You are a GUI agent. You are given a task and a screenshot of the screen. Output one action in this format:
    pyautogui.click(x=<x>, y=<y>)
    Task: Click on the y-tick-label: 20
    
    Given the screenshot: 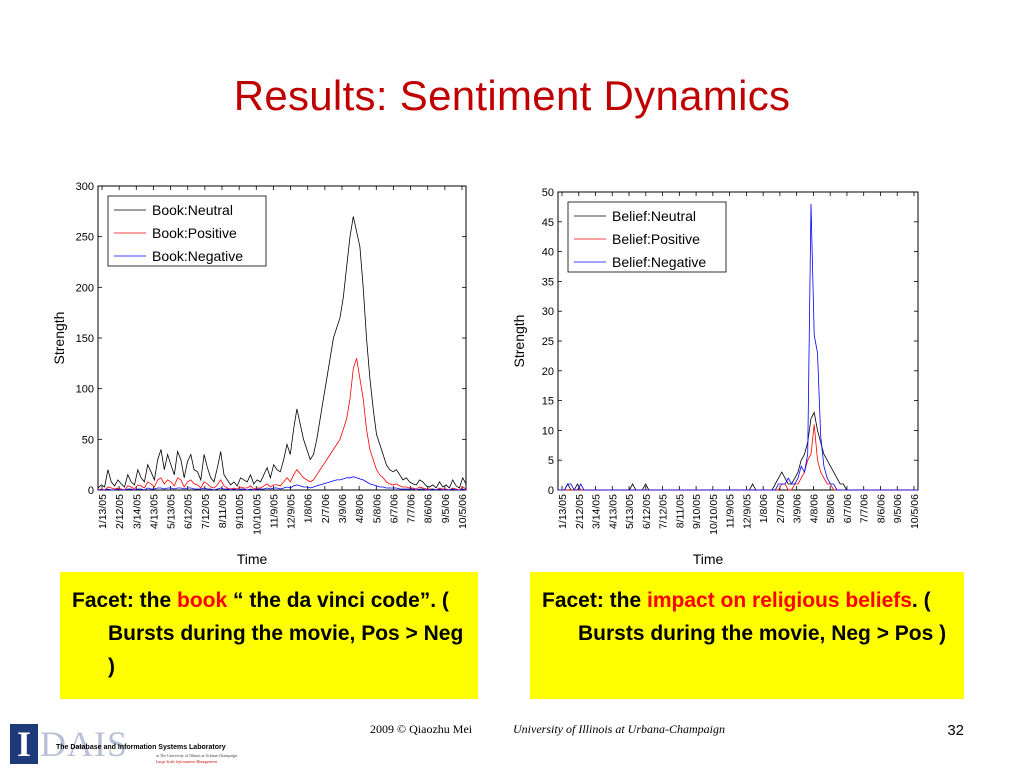 What is the action you would take?
    pyautogui.click(x=548, y=372)
    